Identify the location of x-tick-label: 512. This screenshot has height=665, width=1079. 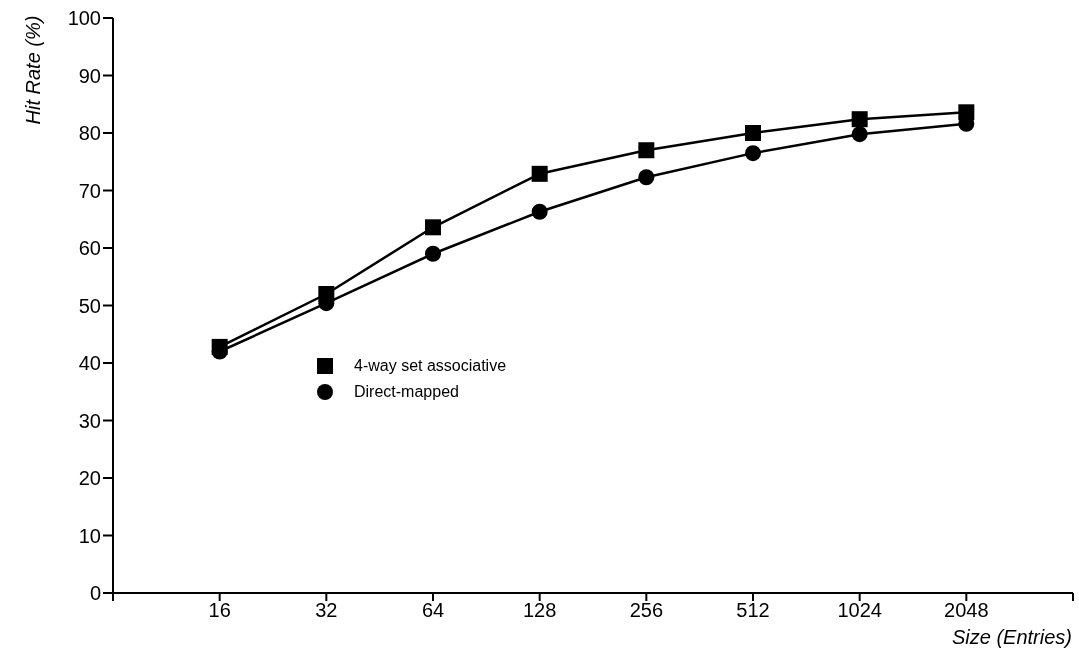
(753, 610).